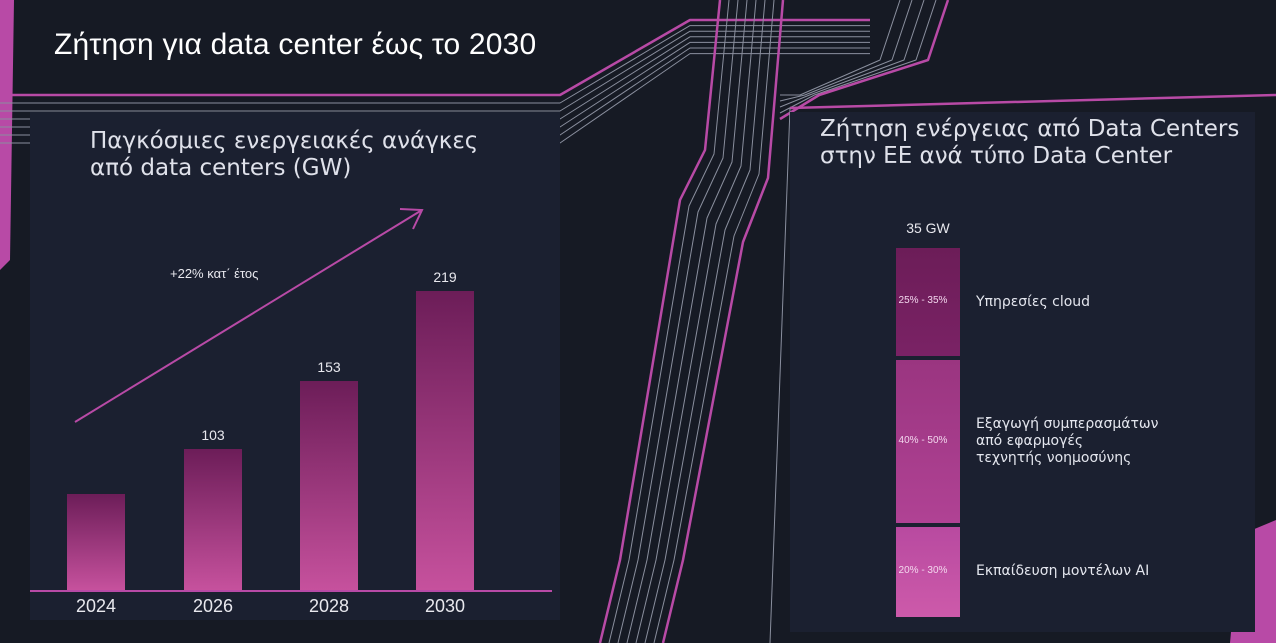 The height and width of the screenshot is (643, 1276). What do you see at coordinates (445, 606) in the screenshot?
I see `x-tick-label: 2030` at bounding box center [445, 606].